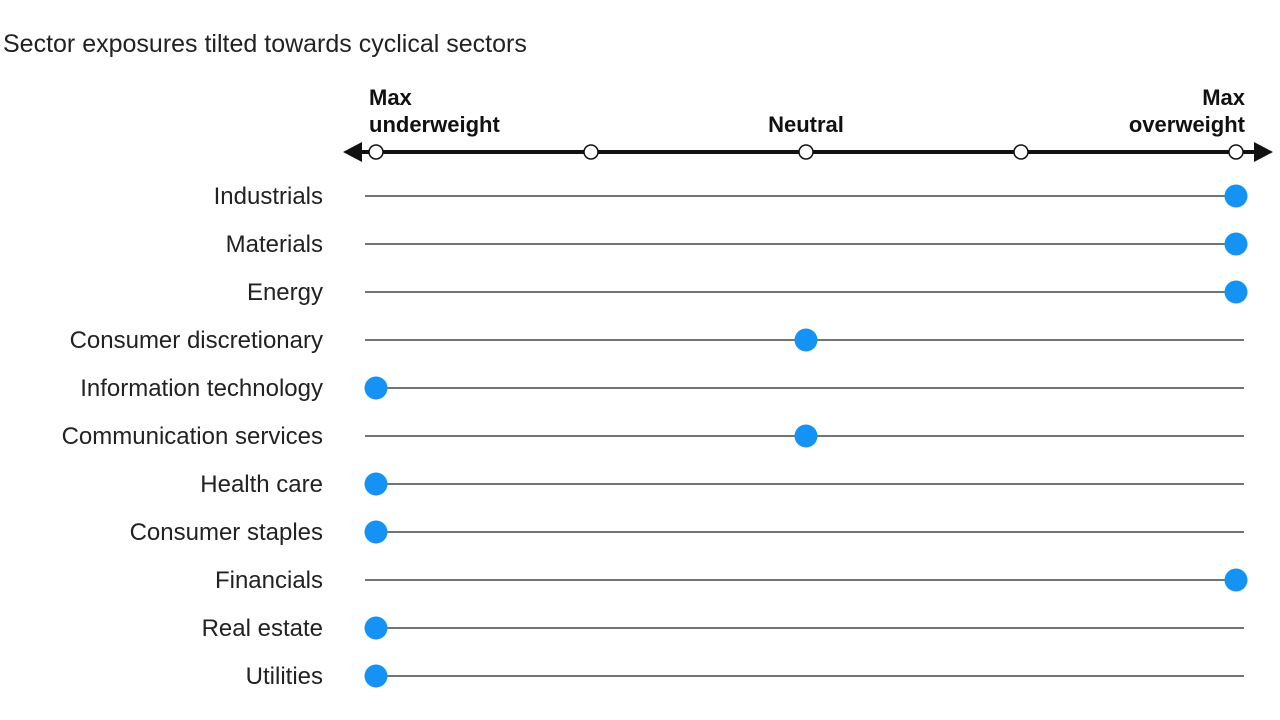 The width and height of the screenshot is (1280, 720). Describe the element at coordinates (687, 532) in the screenshot. I see `sector-row: Consumer staples` at that location.